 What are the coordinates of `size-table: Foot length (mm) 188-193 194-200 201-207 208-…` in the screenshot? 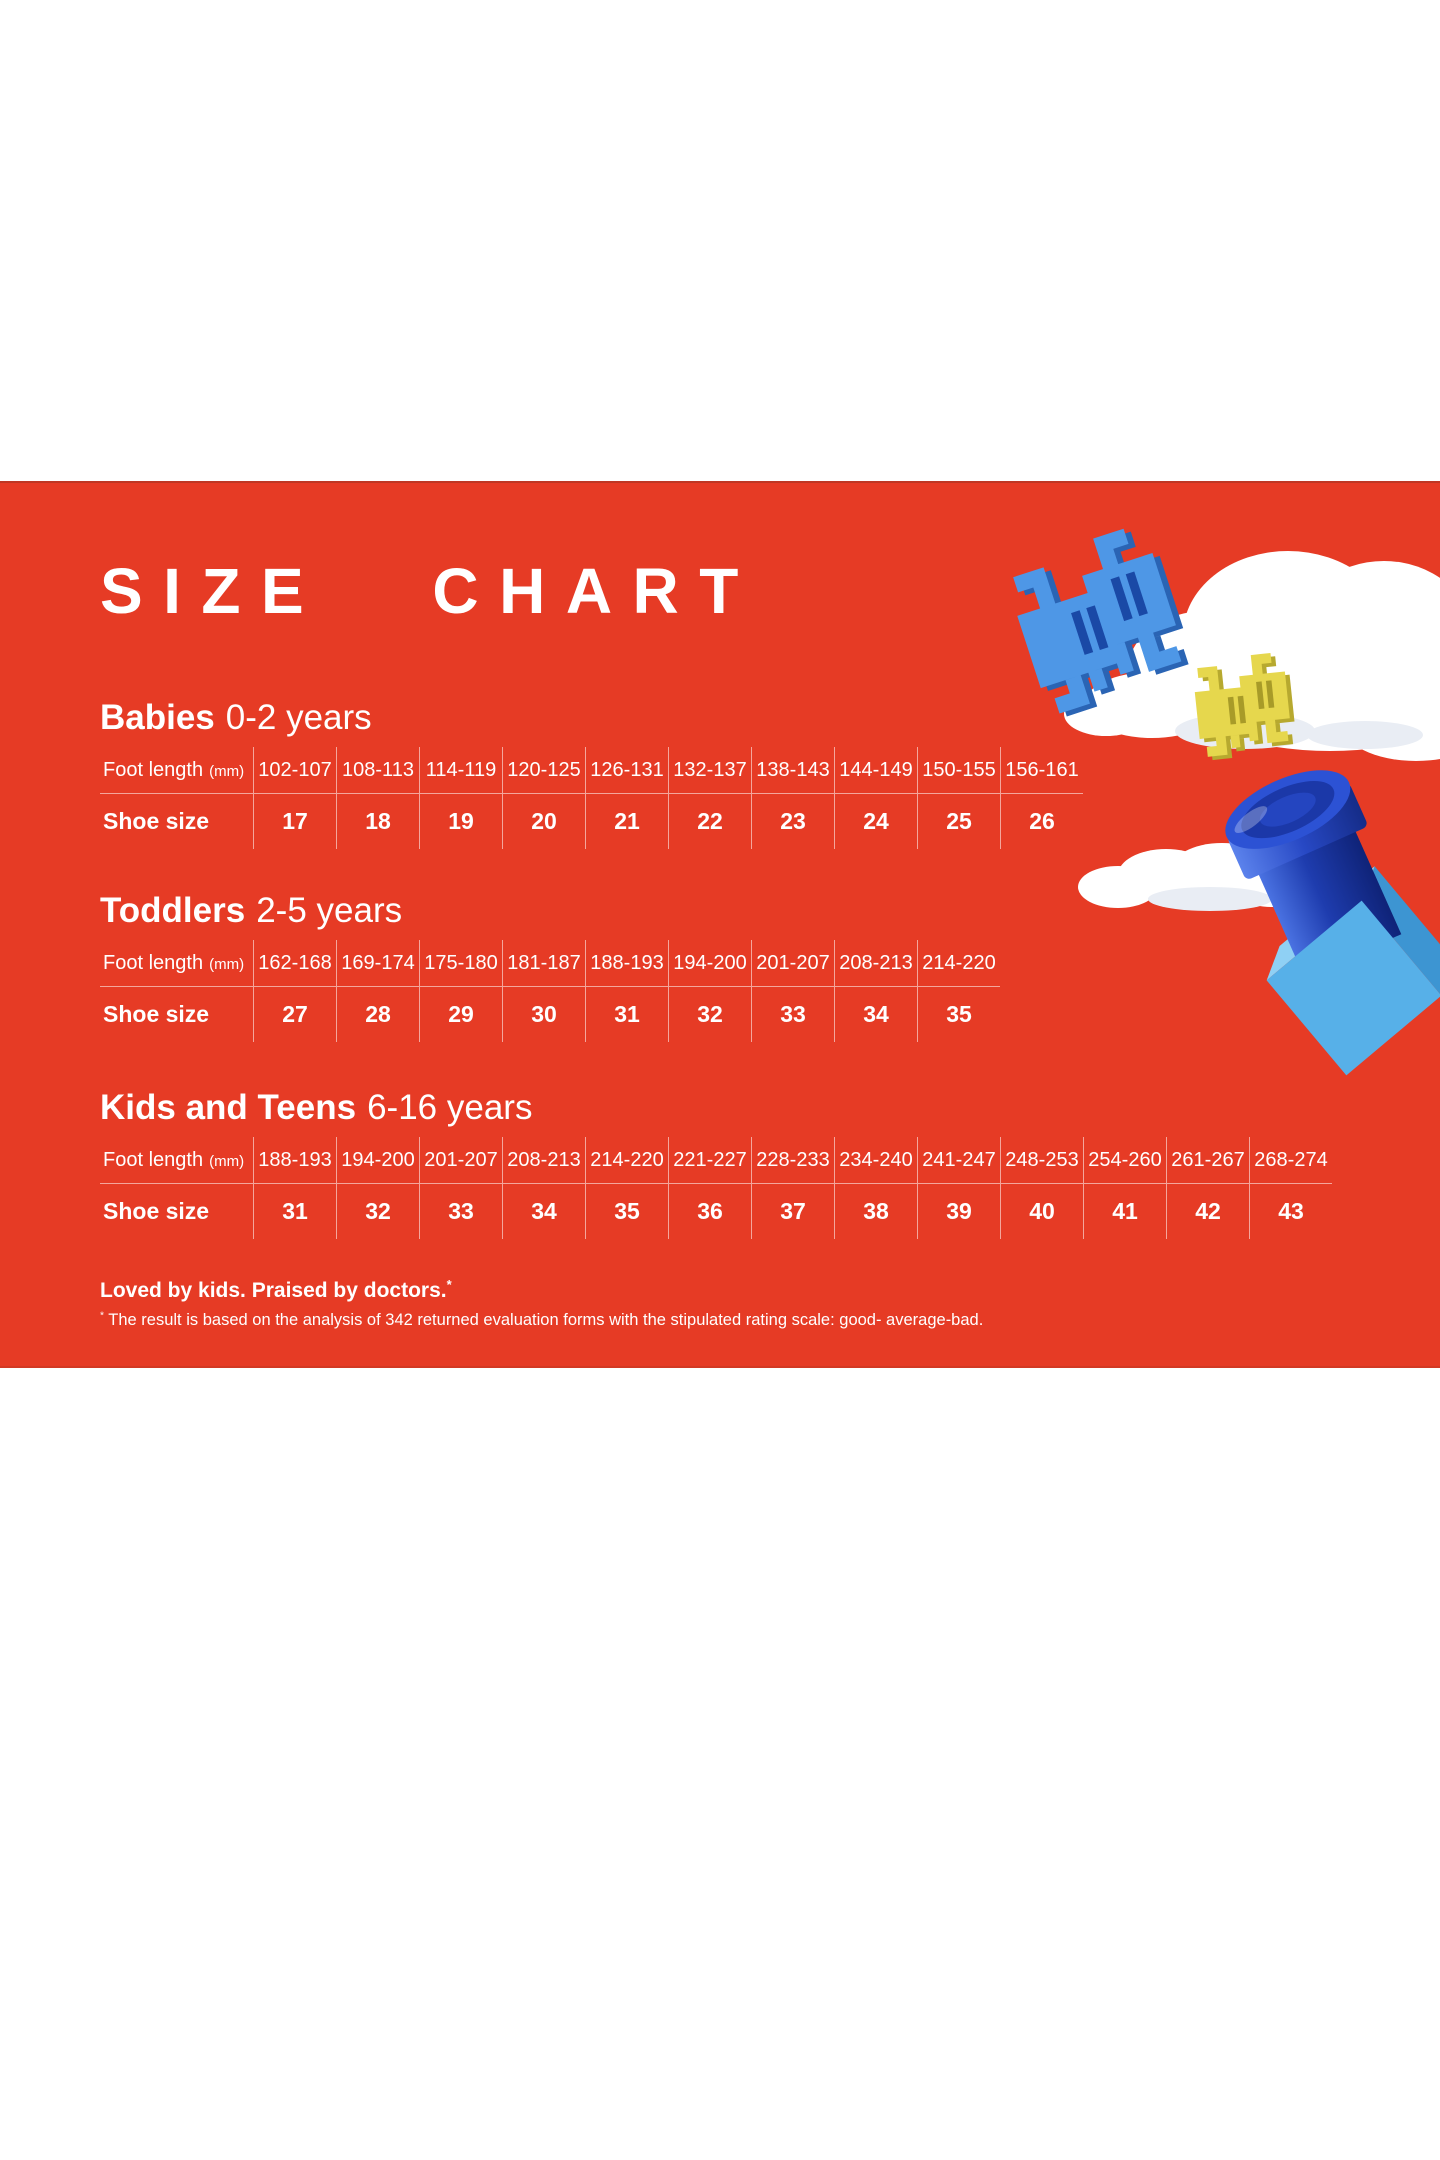 It's located at (716, 1188).